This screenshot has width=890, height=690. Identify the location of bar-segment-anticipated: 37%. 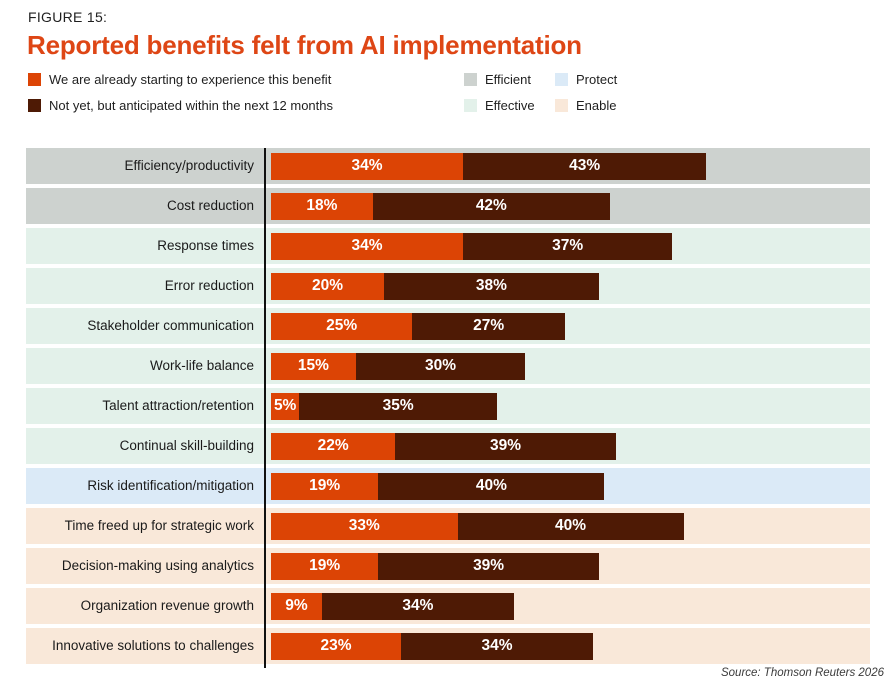
(568, 246).